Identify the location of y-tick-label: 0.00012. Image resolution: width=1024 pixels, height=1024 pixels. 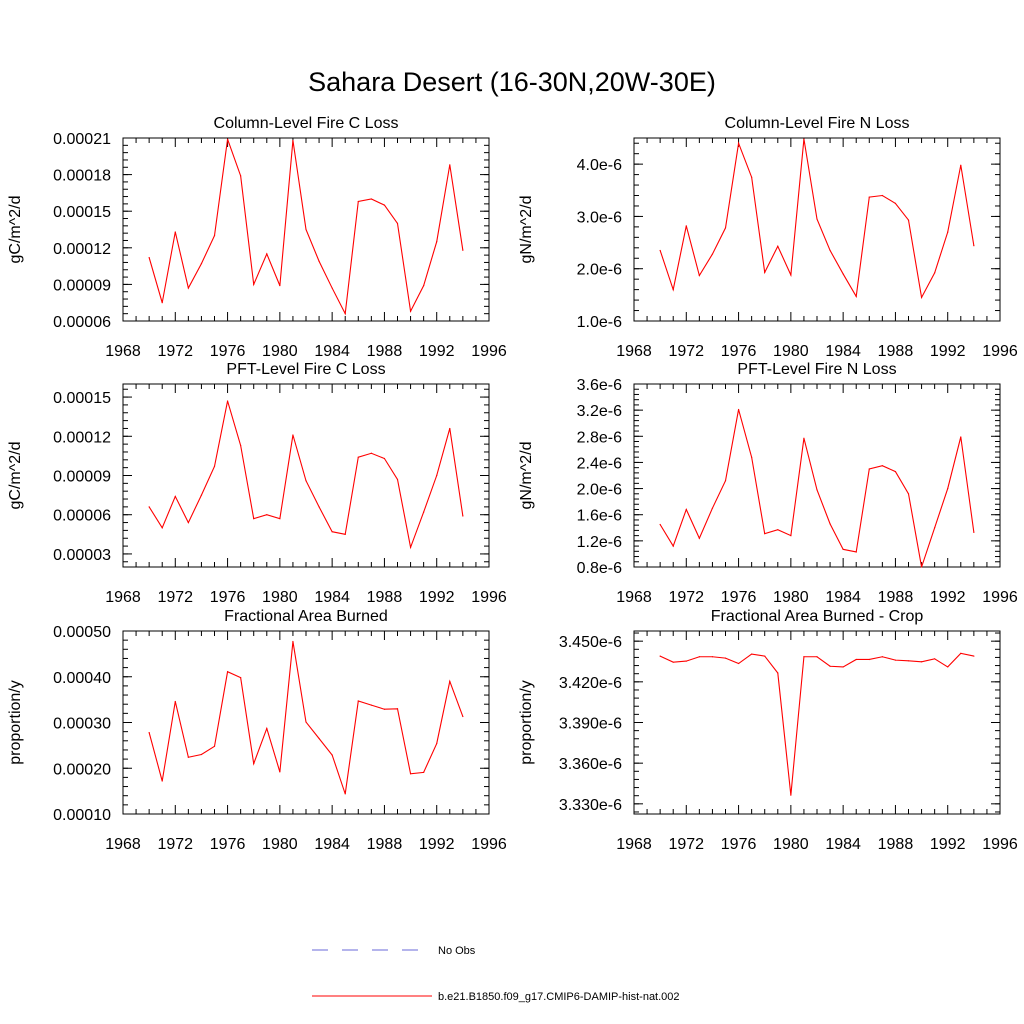
(82, 437).